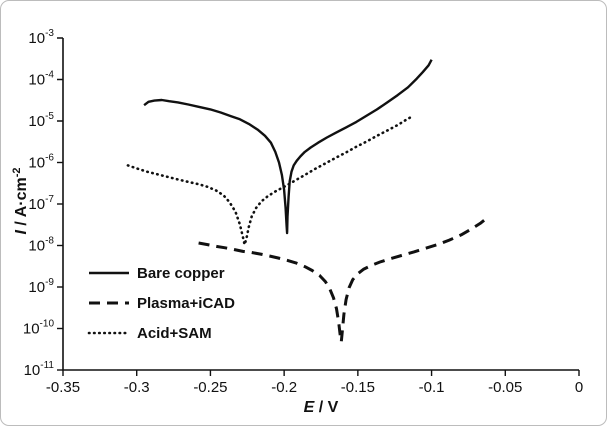 This screenshot has height=426, width=607. Describe the element at coordinates (41, 162) in the screenshot. I see `y-tick-label: 10⁻⁶` at that location.